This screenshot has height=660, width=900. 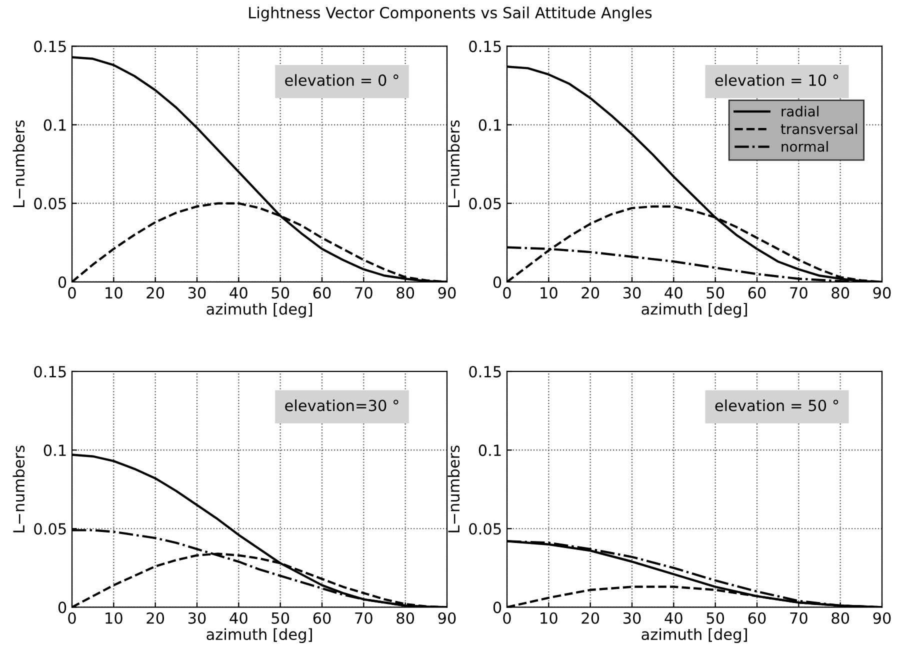 What do you see at coordinates (341, 405) in the screenshot?
I see `annotation: elevation=30 °` at bounding box center [341, 405].